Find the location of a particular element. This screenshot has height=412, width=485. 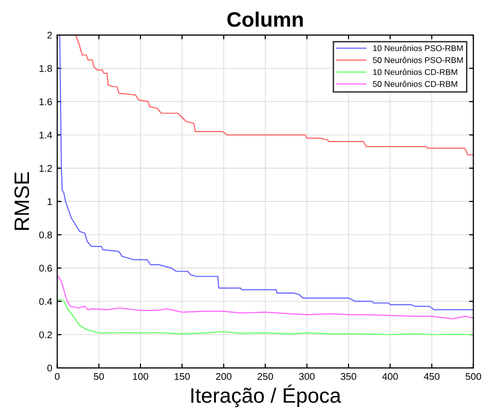

y-tick-label: 2 is located at coordinates (49, 35).